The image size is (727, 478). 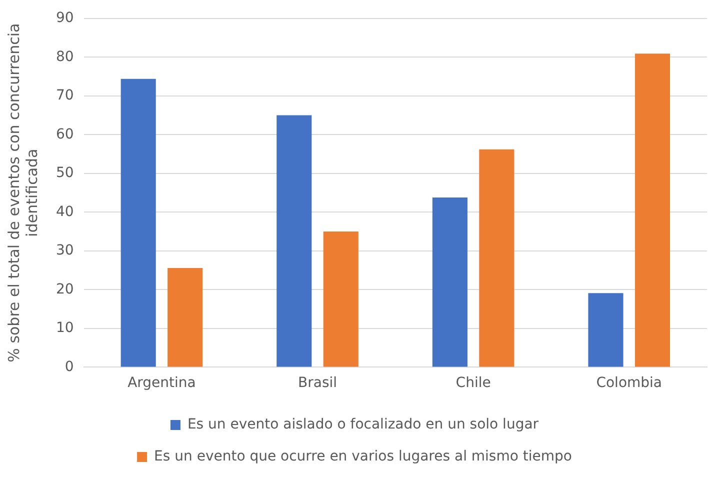 I want to click on y-tick-label: 80, so click(x=65, y=56).